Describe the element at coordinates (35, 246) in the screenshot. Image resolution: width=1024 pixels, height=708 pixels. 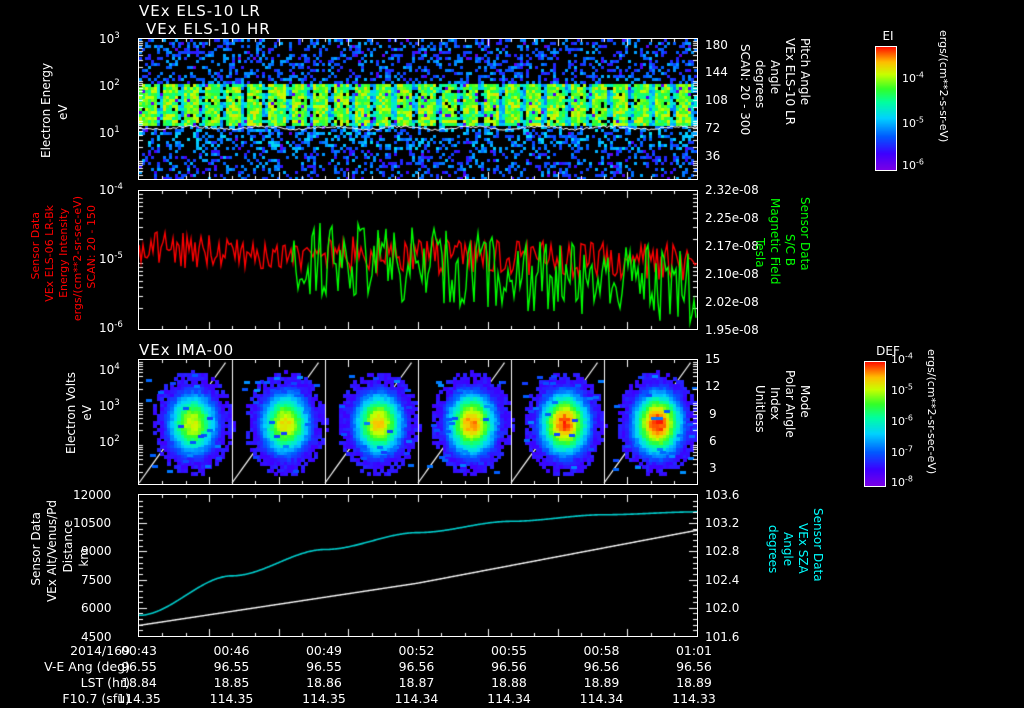
I see `panel2-left-axis-line-0: Sensor Data` at that location.